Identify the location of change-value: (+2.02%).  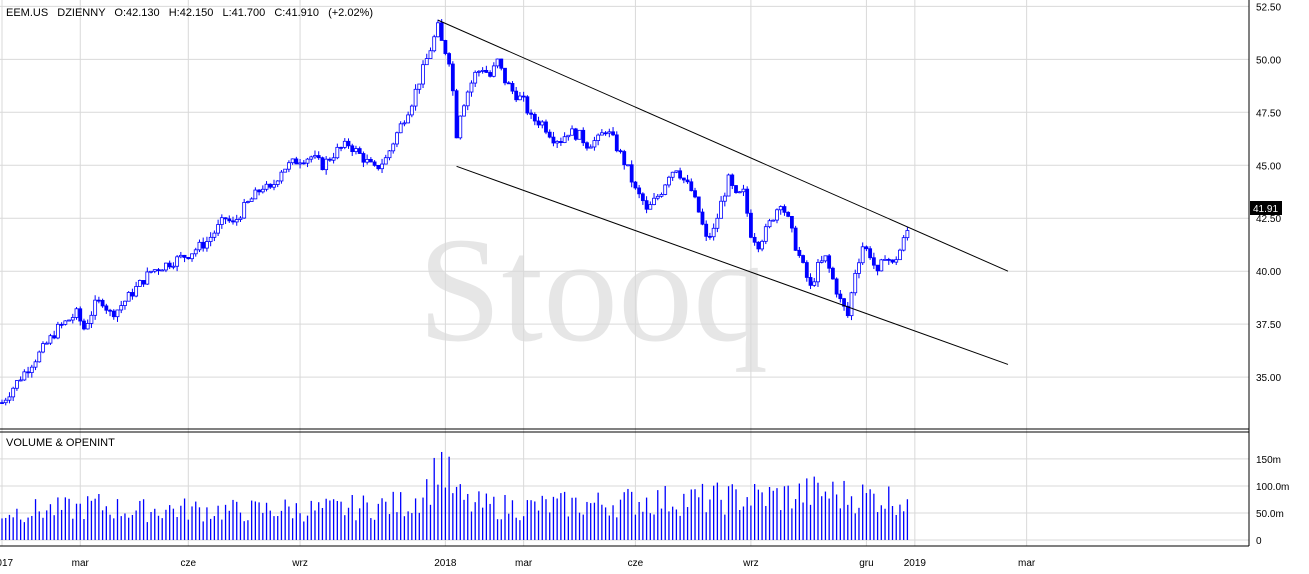
(350, 13).